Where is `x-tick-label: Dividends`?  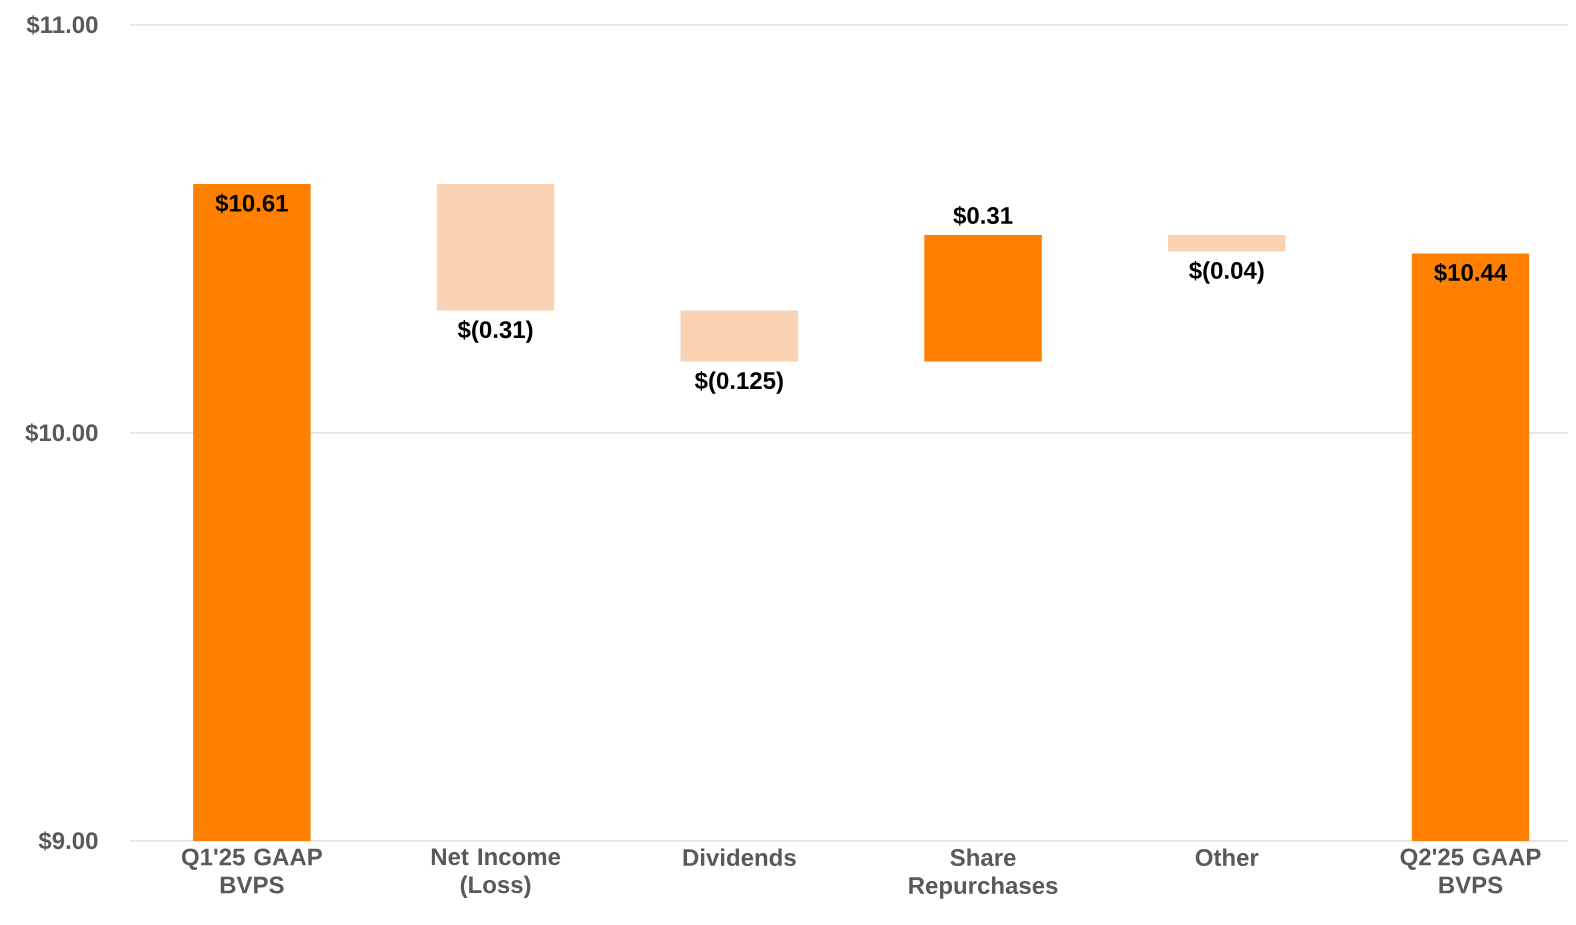
x-tick-label: Dividends is located at coordinates (739, 857).